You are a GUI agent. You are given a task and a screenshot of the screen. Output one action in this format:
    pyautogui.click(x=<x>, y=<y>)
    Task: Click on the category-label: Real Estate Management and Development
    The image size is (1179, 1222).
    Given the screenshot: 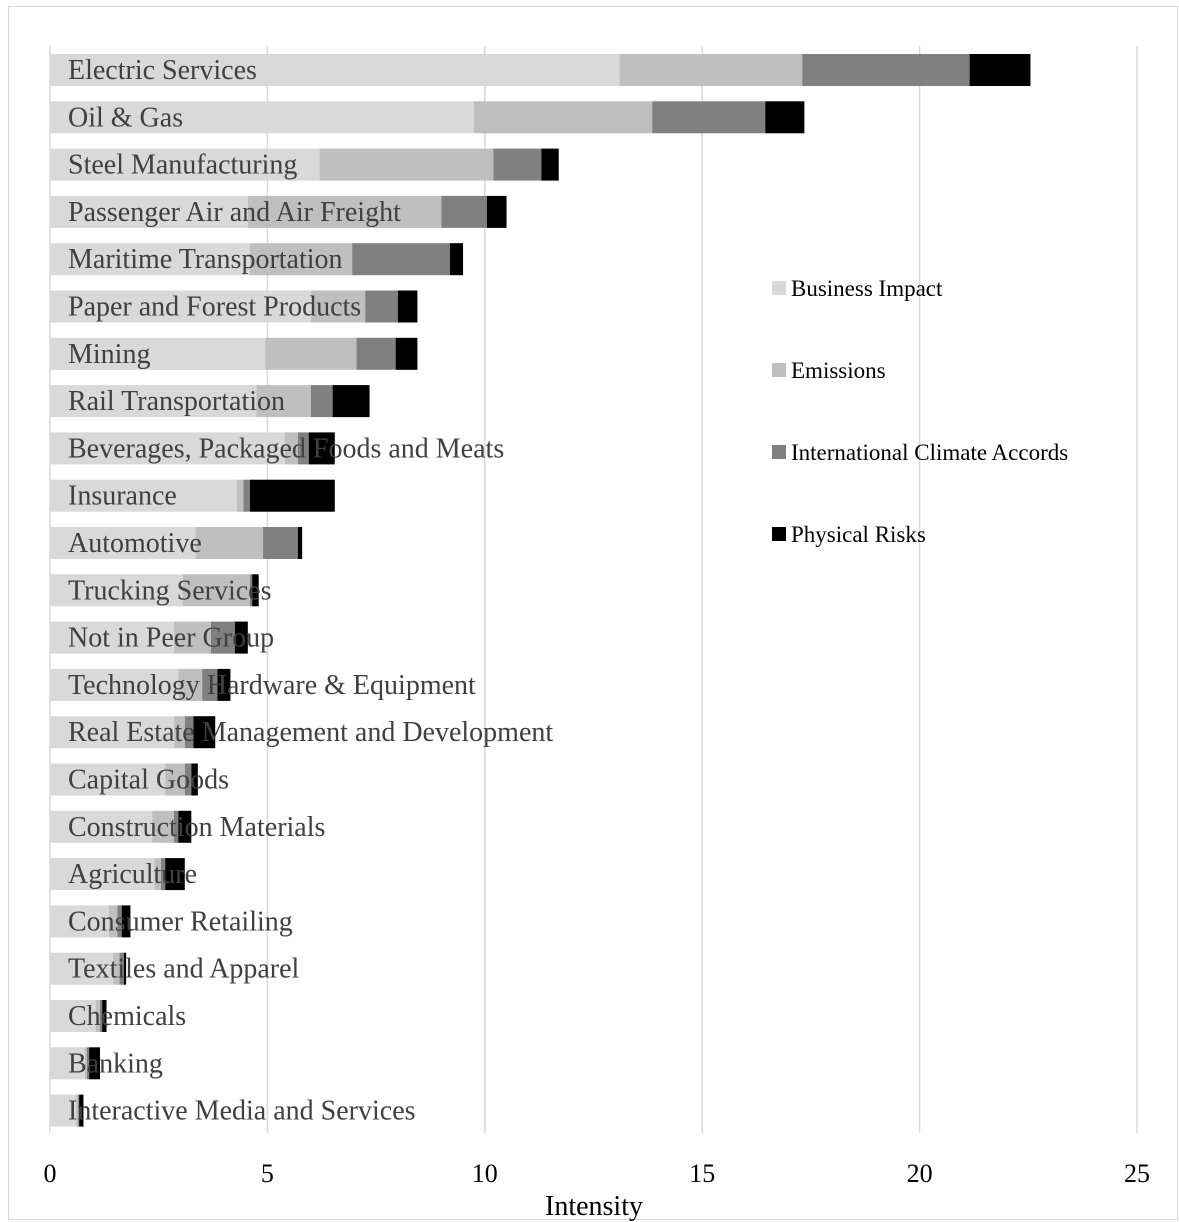 What is the action you would take?
    pyautogui.click(x=310, y=732)
    